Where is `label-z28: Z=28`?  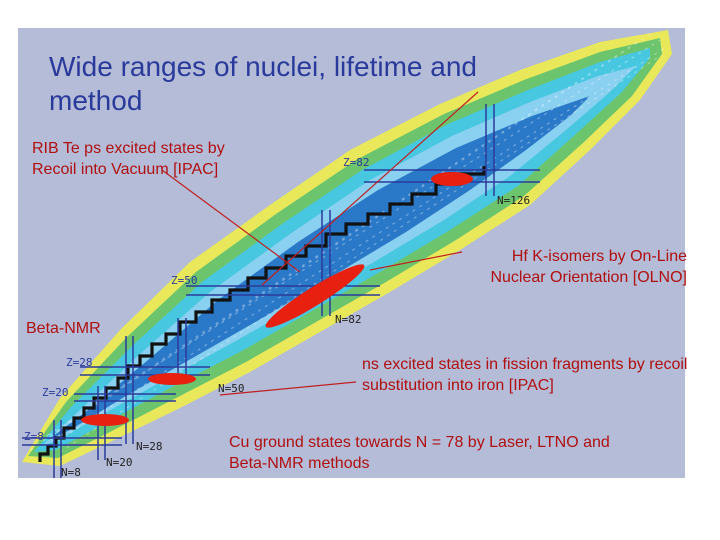
label-z28: Z=28 is located at coordinates (79, 362).